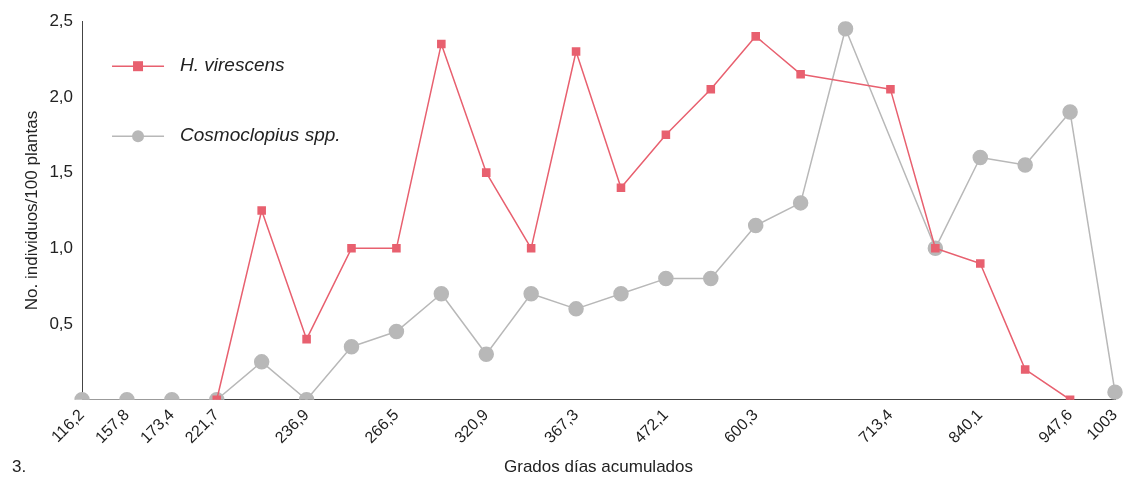 This screenshot has width=1143, height=495. What do you see at coordinates (61, 247) in the screenshot?
I see `y-tick-label: 1,0` at bounding box center [61, 247].